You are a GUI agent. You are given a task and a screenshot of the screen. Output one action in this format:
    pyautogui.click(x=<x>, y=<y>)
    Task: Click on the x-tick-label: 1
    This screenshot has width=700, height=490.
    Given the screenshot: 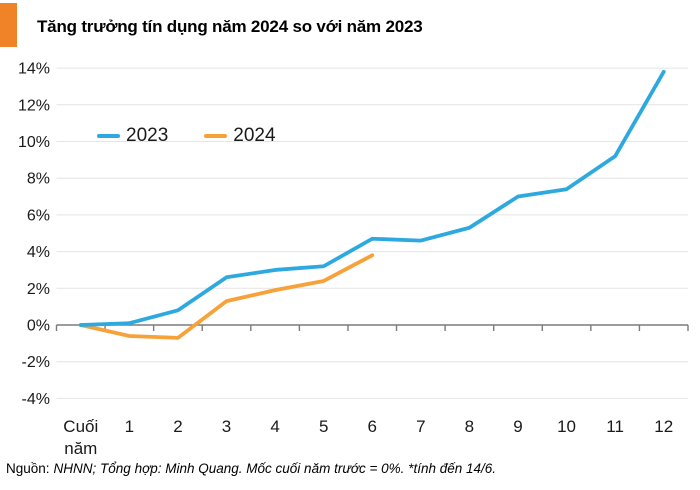 What is the action you would take?
    pyautogui.click(x=129, y=426)
    